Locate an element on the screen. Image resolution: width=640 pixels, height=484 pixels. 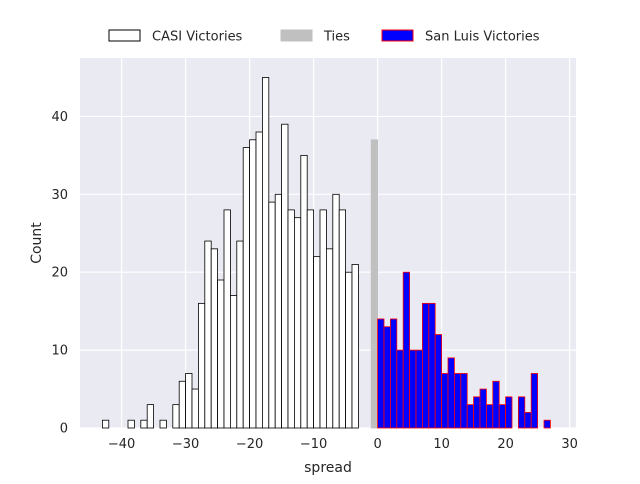
x-axis-label: spread is located at coordinates (328, 468).